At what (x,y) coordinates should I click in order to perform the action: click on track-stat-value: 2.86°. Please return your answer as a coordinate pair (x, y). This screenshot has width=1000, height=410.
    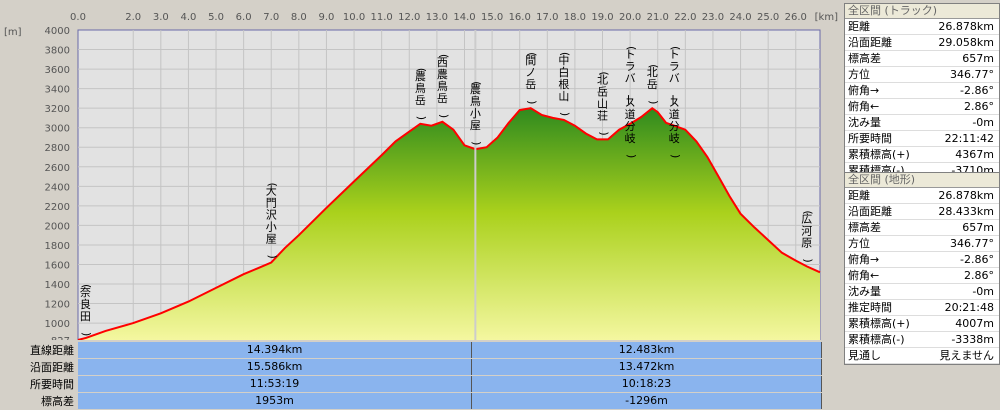
    Looking at the image, I should click on (979, 106).